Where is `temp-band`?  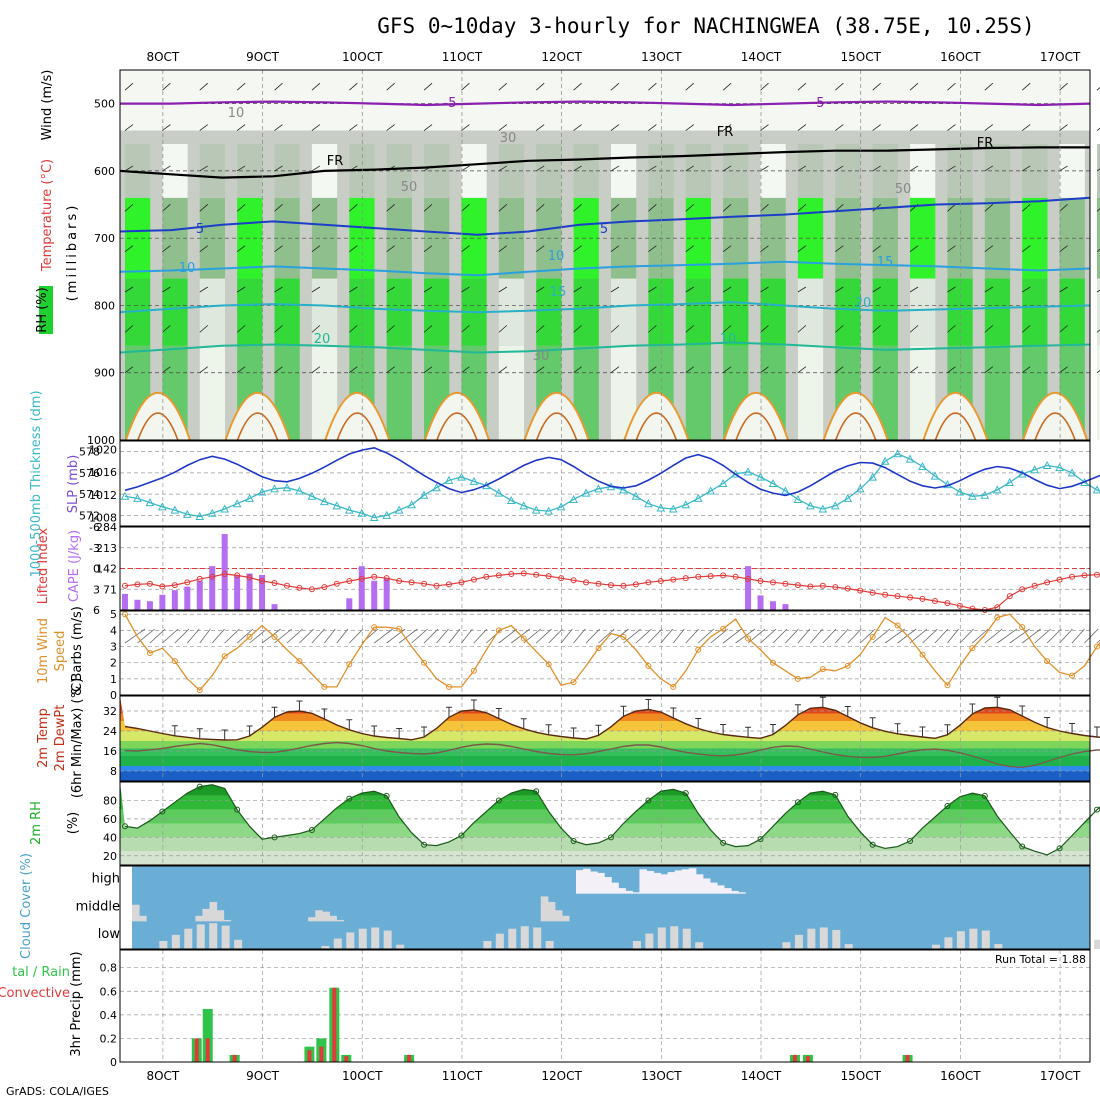
temp-band is located at coordinates (605, 761).